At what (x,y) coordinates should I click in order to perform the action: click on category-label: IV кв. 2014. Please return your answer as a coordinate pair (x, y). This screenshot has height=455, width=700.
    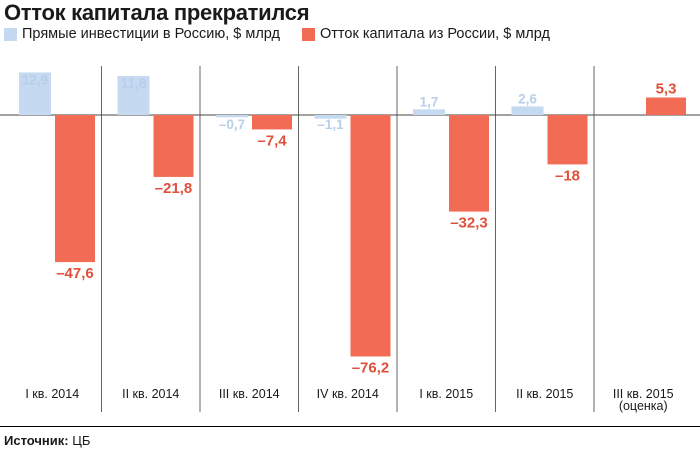
    Looking at the image, I should click on (348, 394).